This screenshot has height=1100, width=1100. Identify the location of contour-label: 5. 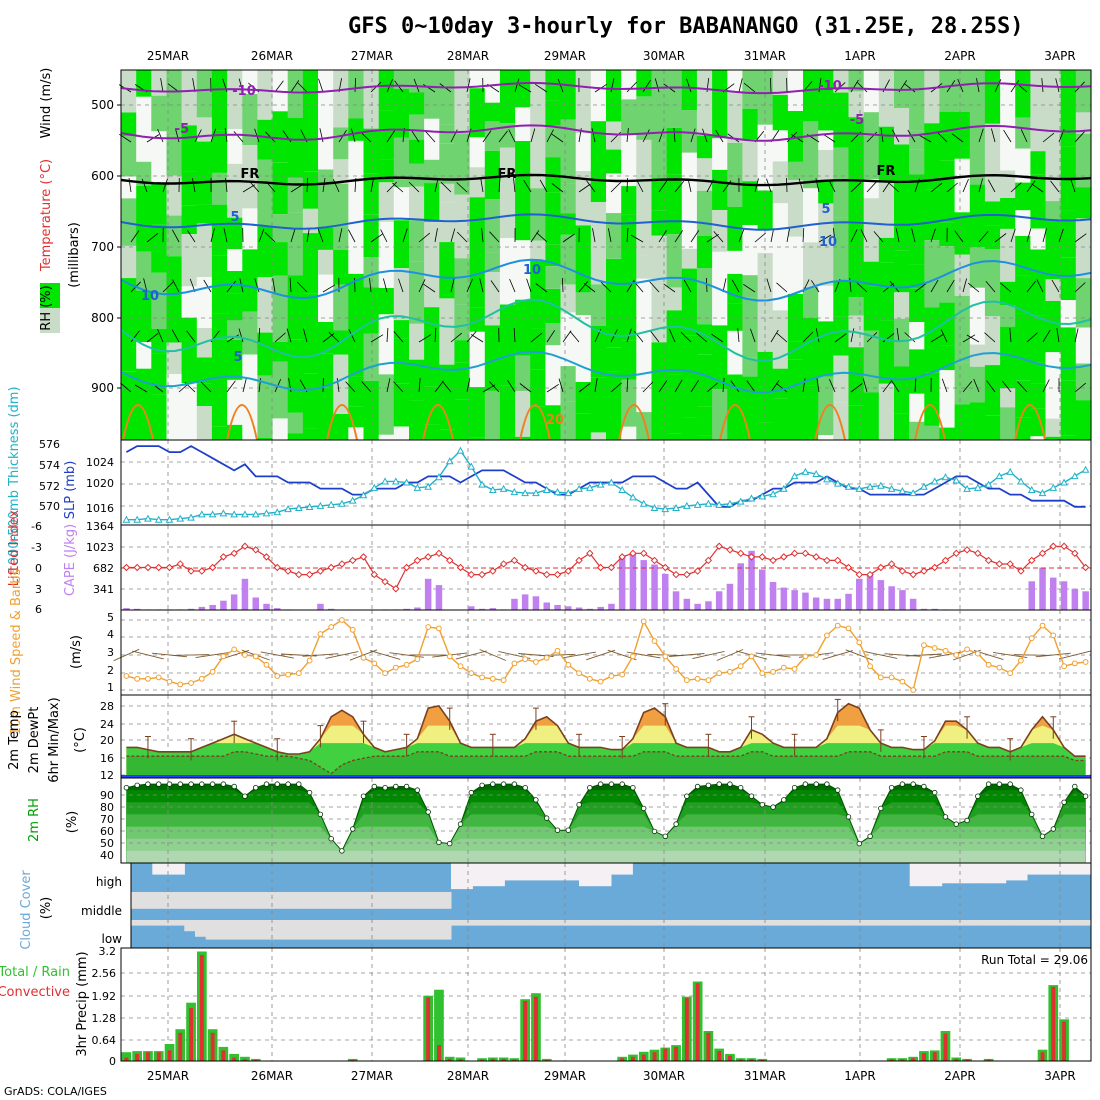
(237, 357).